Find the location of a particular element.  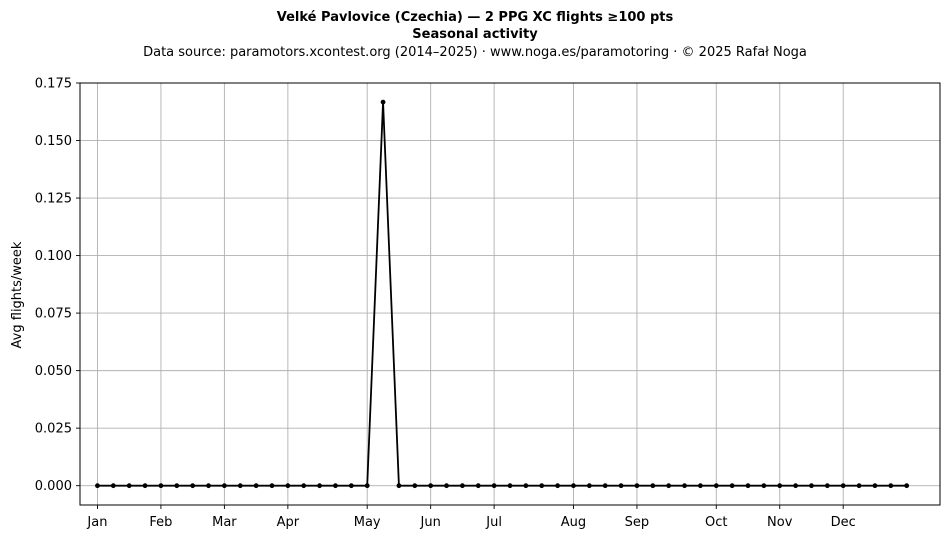

x-tick-label: Oct is located at coordinates (716, 522).